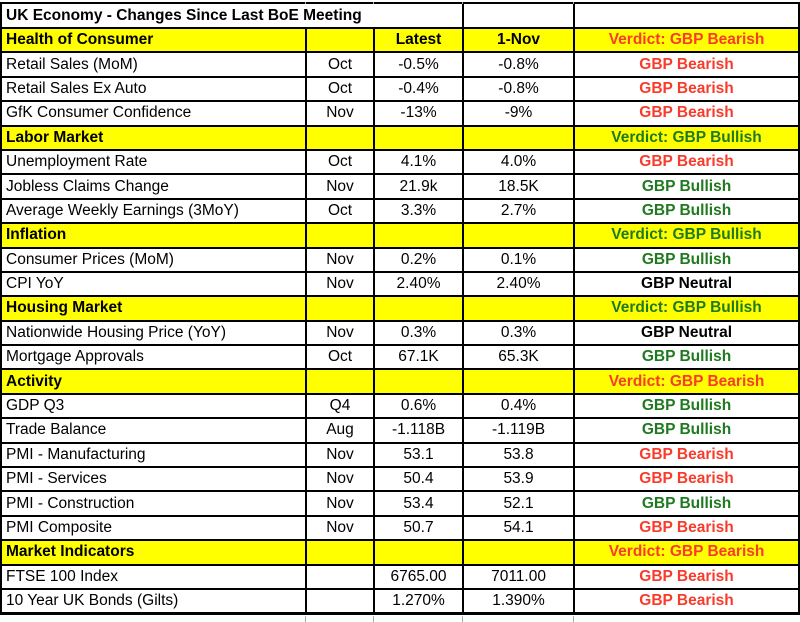  I want to click on previous-cell: 2.7%, so click(519, 211).